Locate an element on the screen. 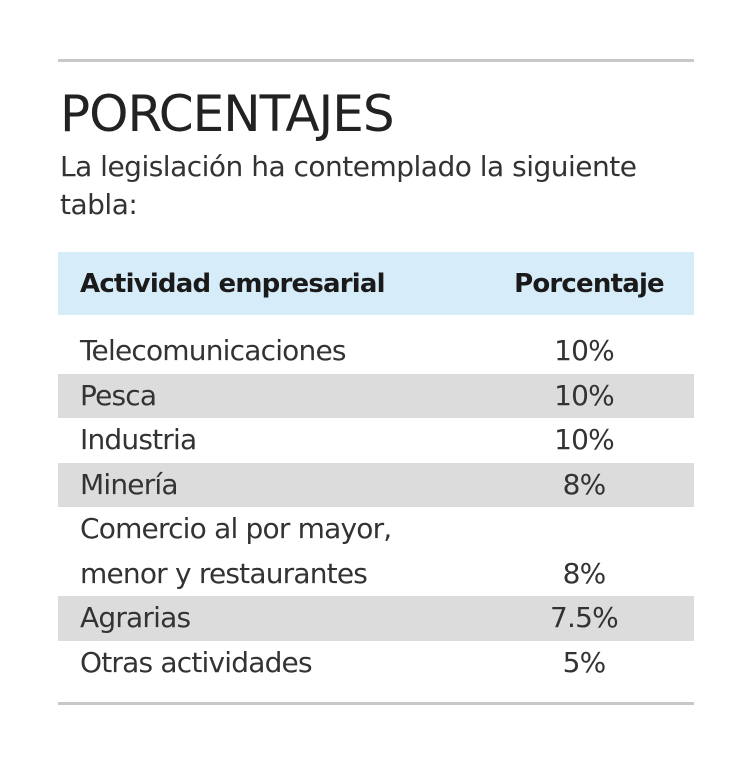  header-porcentaje: Porcentaje is located at coordinates (589, 283).